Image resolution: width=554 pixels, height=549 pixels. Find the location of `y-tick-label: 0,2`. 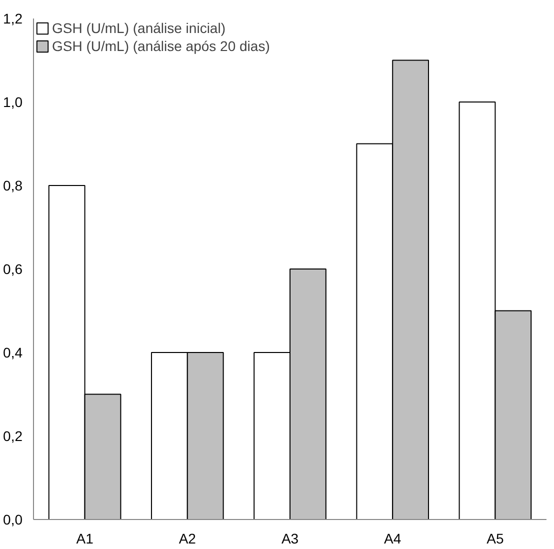

y-tick-label: 0,2 is located at coordinates (13, 436).